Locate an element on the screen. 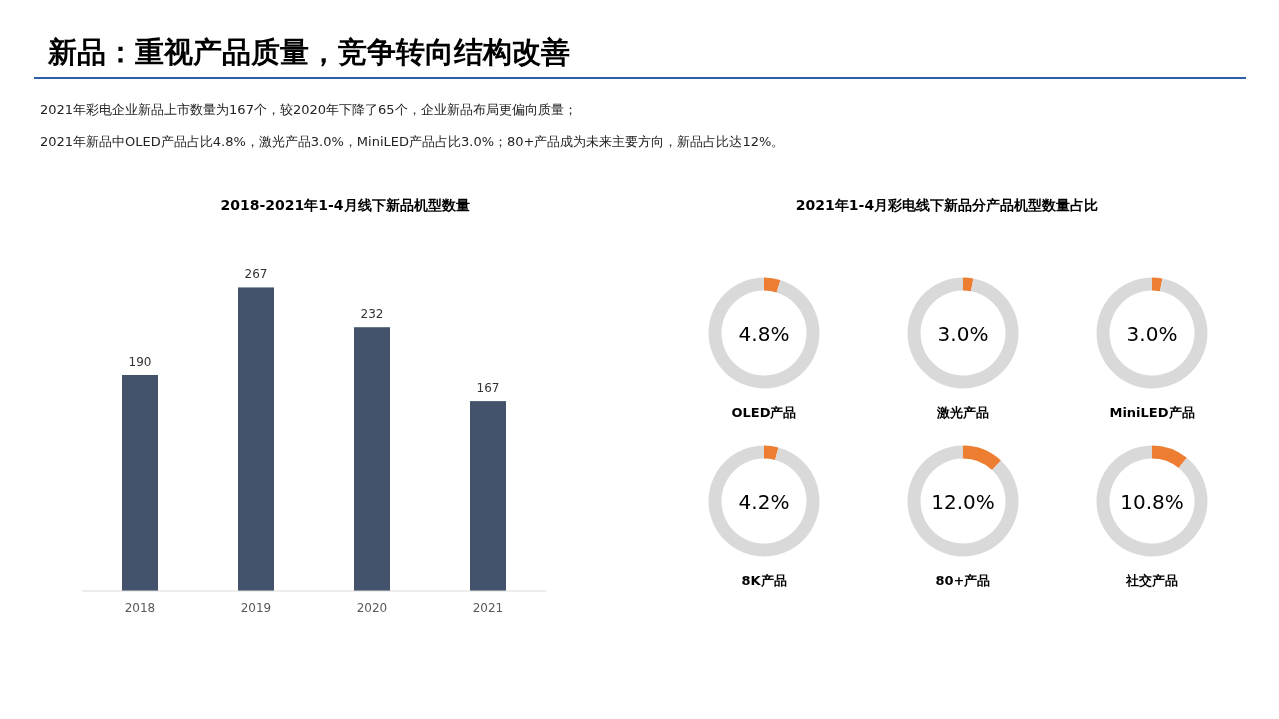  data-label: 167 is located at coordinates (488, 388).